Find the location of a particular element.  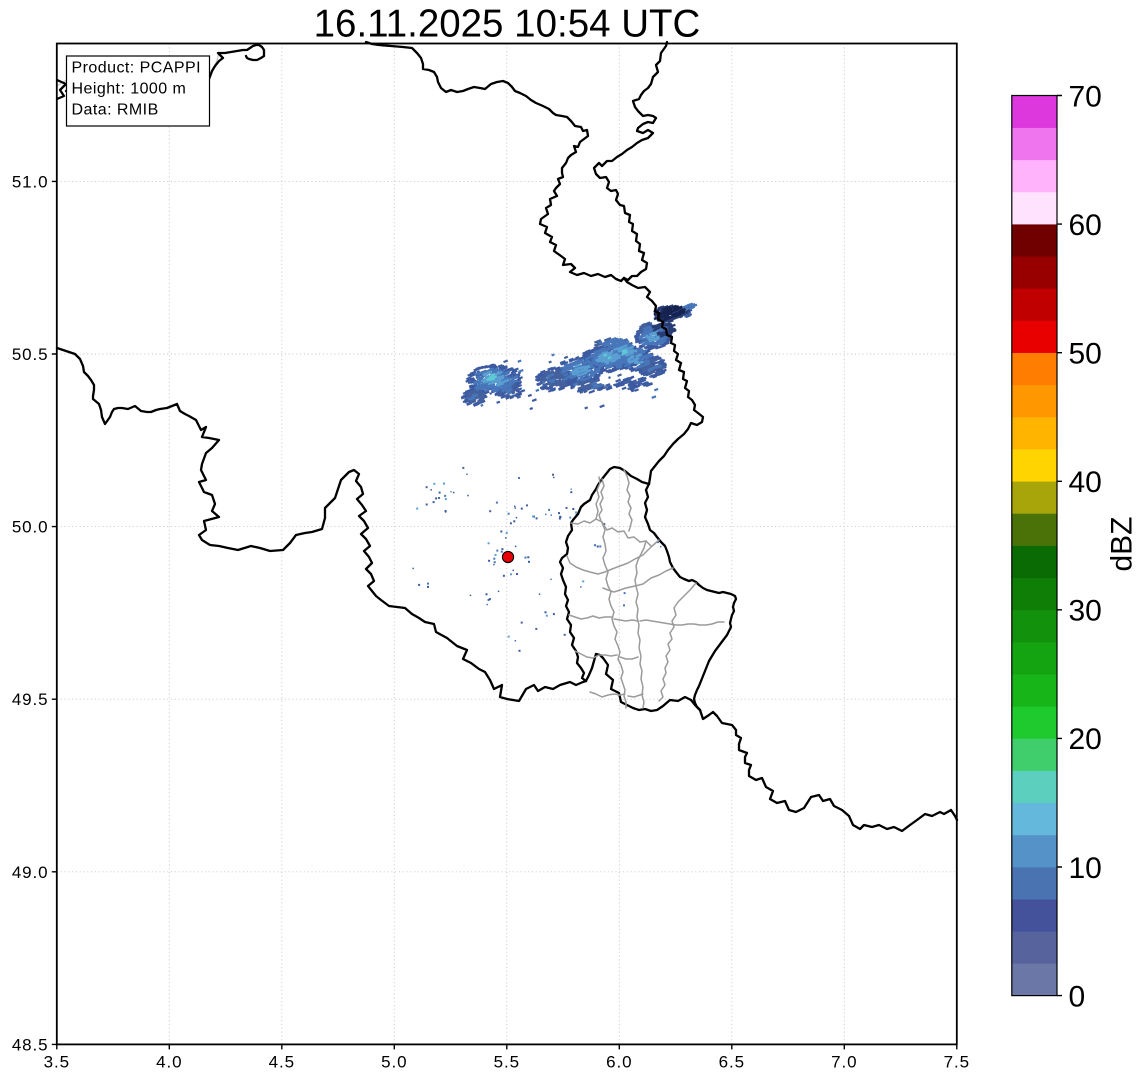

svg-text: 50.0 is located at coordinates (30, 527).